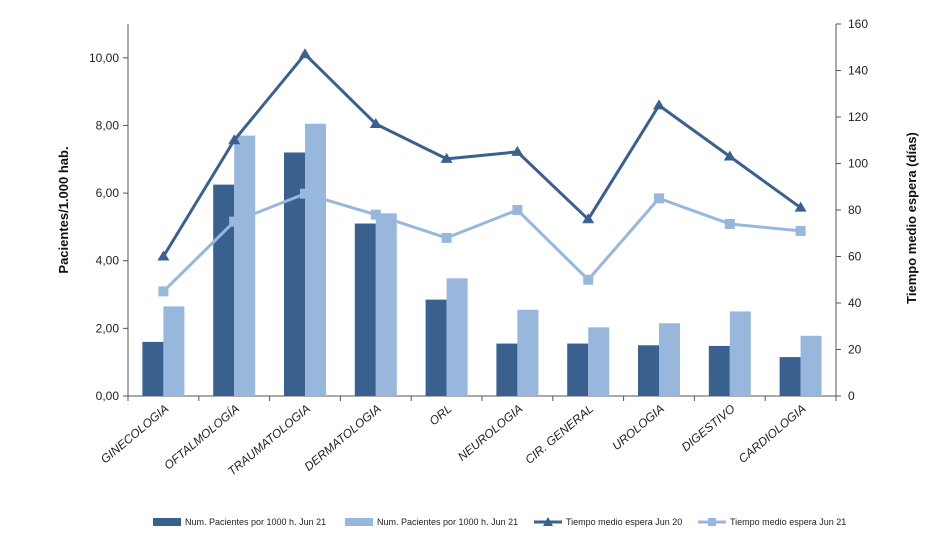  I want to click on x-category-label: NEUROLOGIA, so click(490, 433).